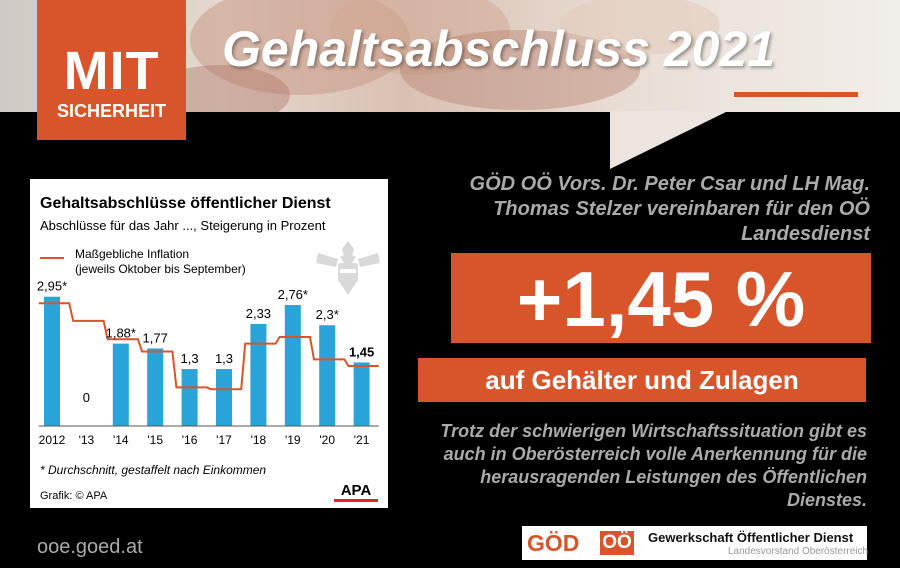 Image resolution: width=900 pixels, height=568 pixels. What do you see at coordinates (52, 286) in the screenshot?
I see `value-label-0: 2,95*` at bounding box center [52, 286].